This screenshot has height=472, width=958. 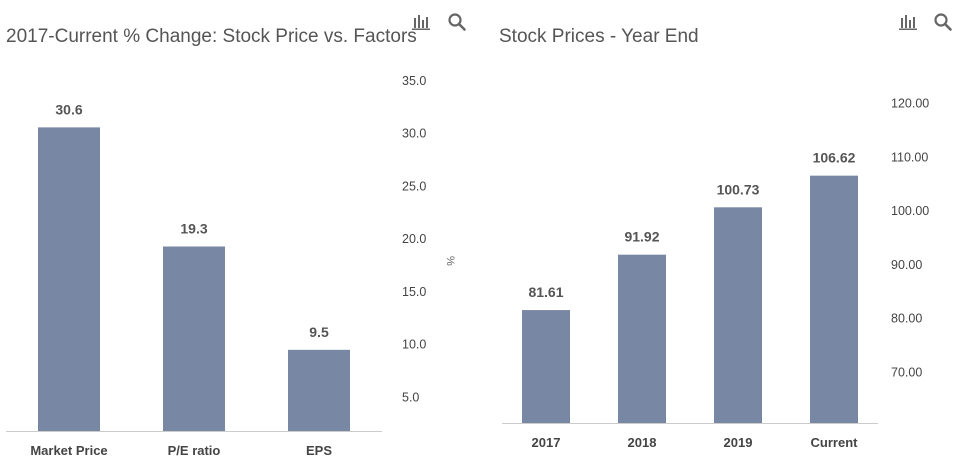 I want to click on data-label: 100.73, so click(x=738, y=189).